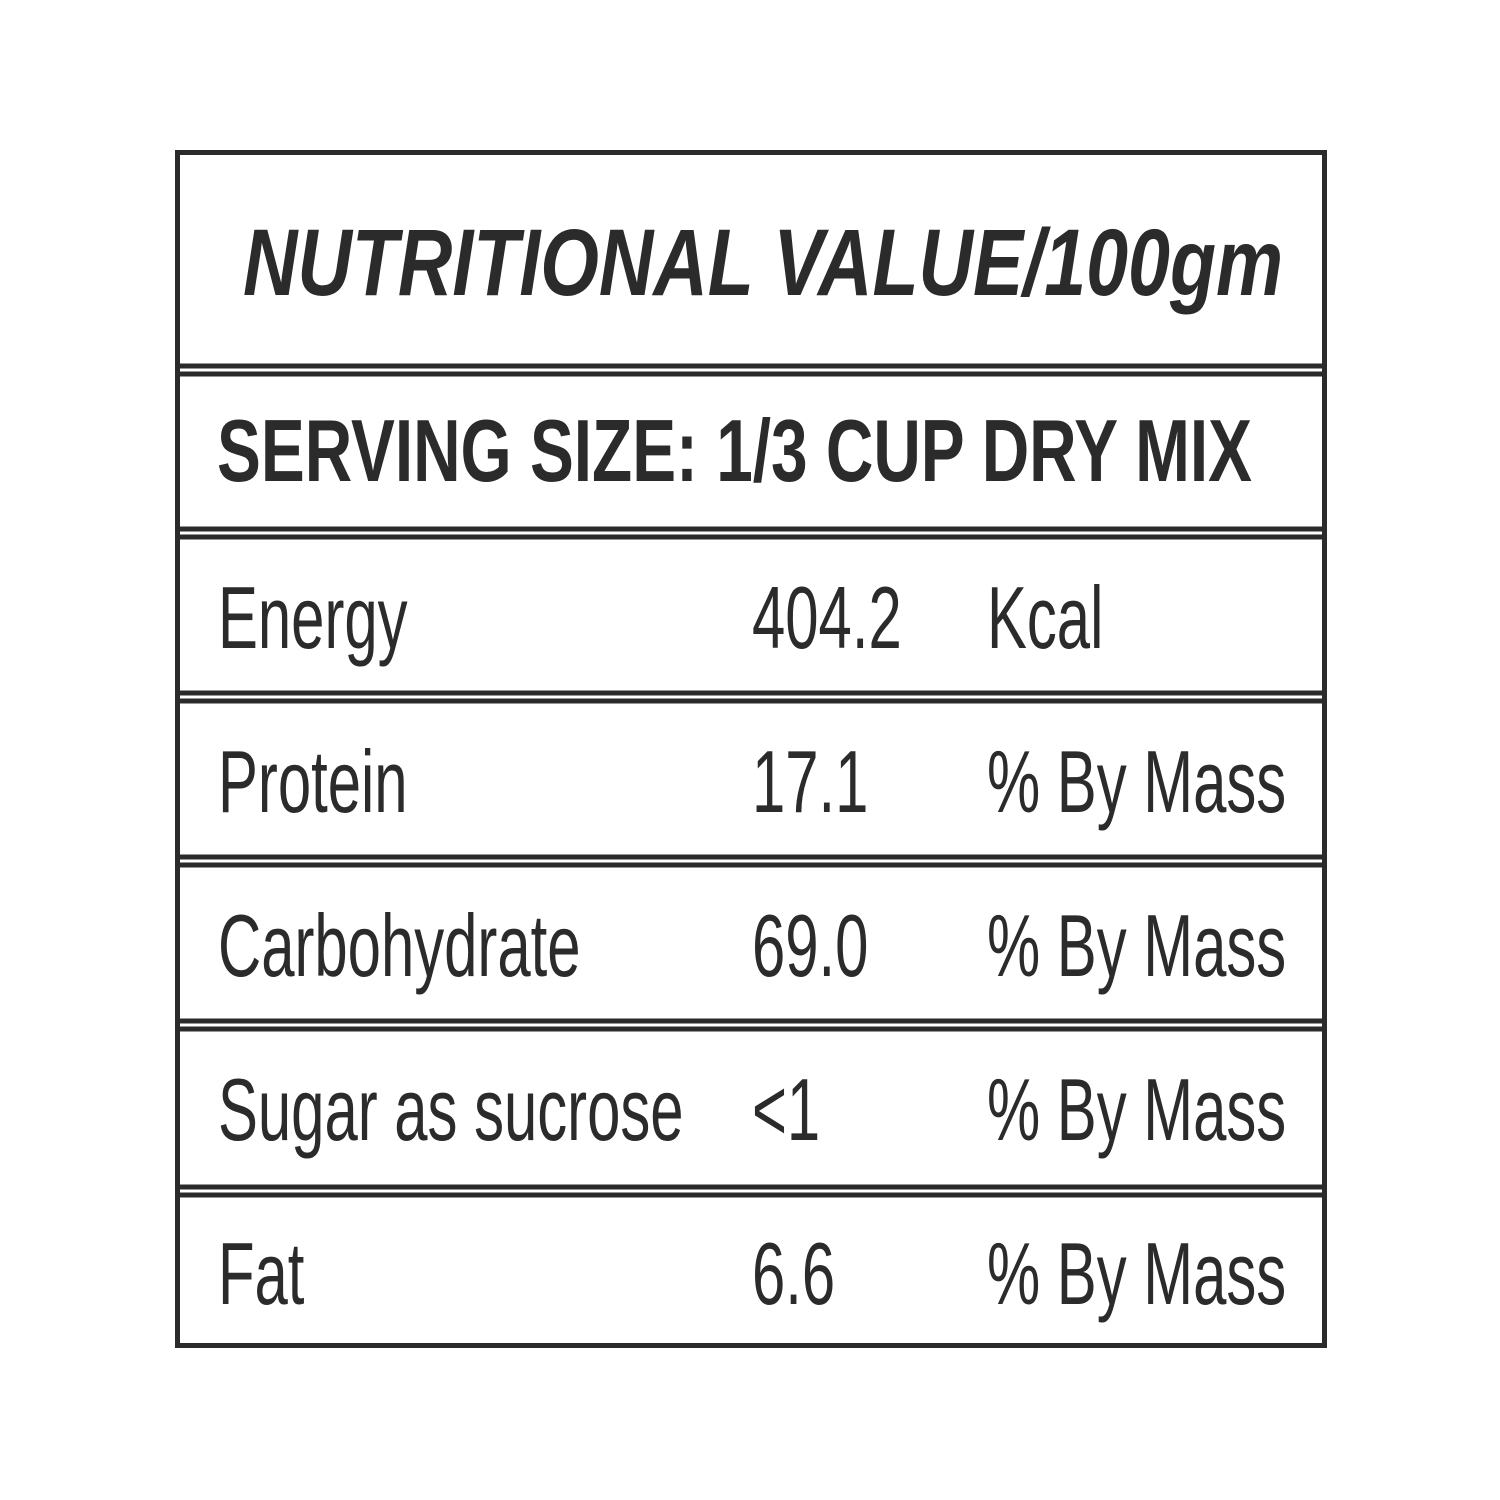 Image resolution: width=1500 pixels, height=1500 pixels. I want to click on nutrient-amount: 404.2, so click(827, 617).